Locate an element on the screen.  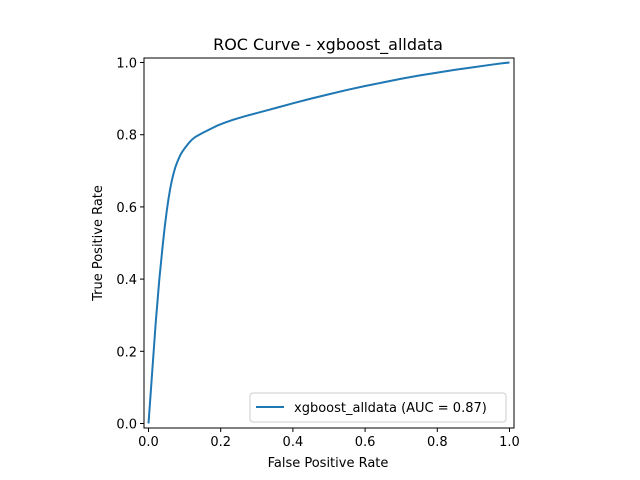
x-tick-label: 0.0 is located at coordinates (148, 442).